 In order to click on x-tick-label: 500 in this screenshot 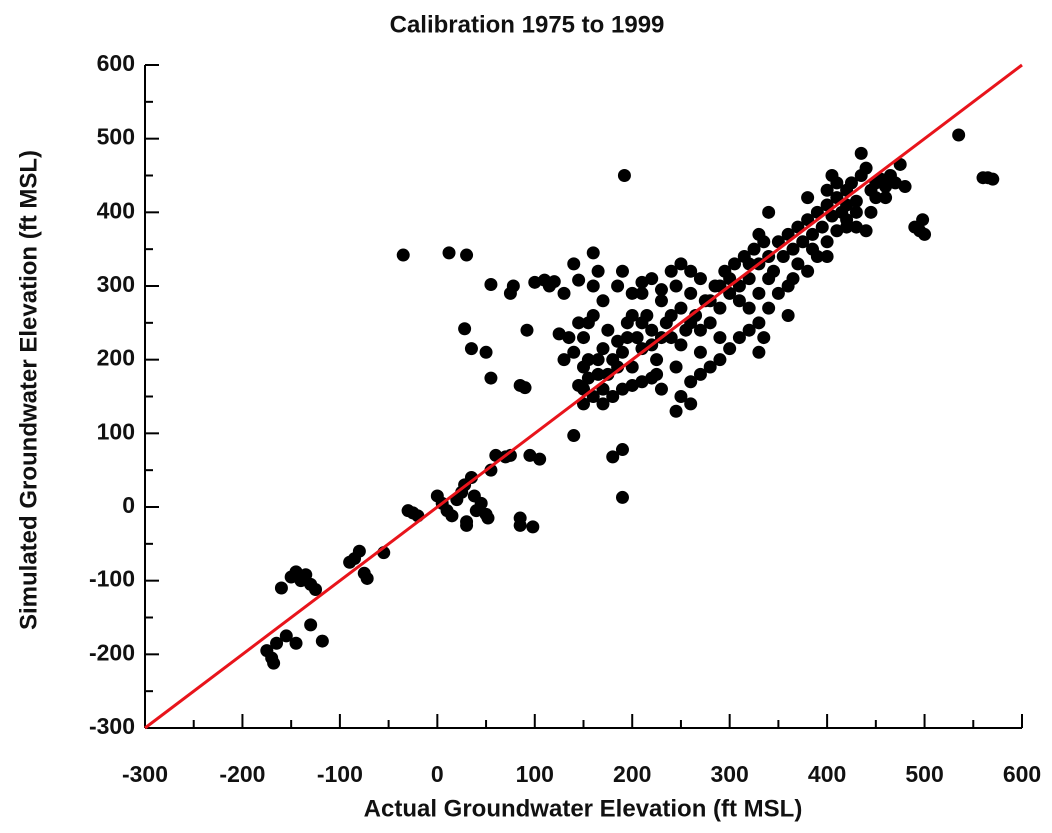, I will do `click(924, 774)`.